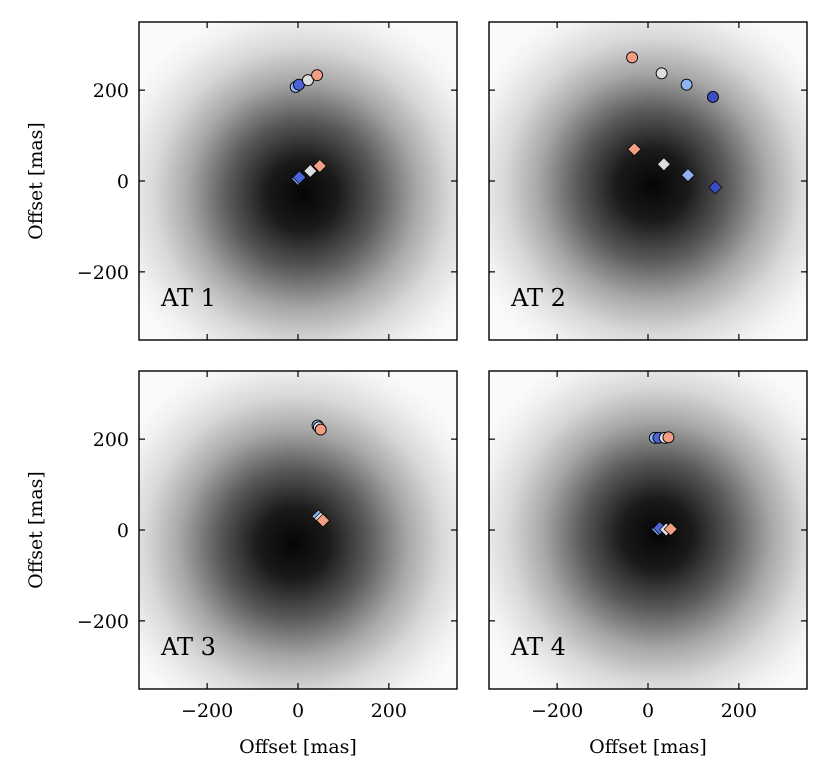  I want to click on panel-title: AT 3, so click(188, 647).